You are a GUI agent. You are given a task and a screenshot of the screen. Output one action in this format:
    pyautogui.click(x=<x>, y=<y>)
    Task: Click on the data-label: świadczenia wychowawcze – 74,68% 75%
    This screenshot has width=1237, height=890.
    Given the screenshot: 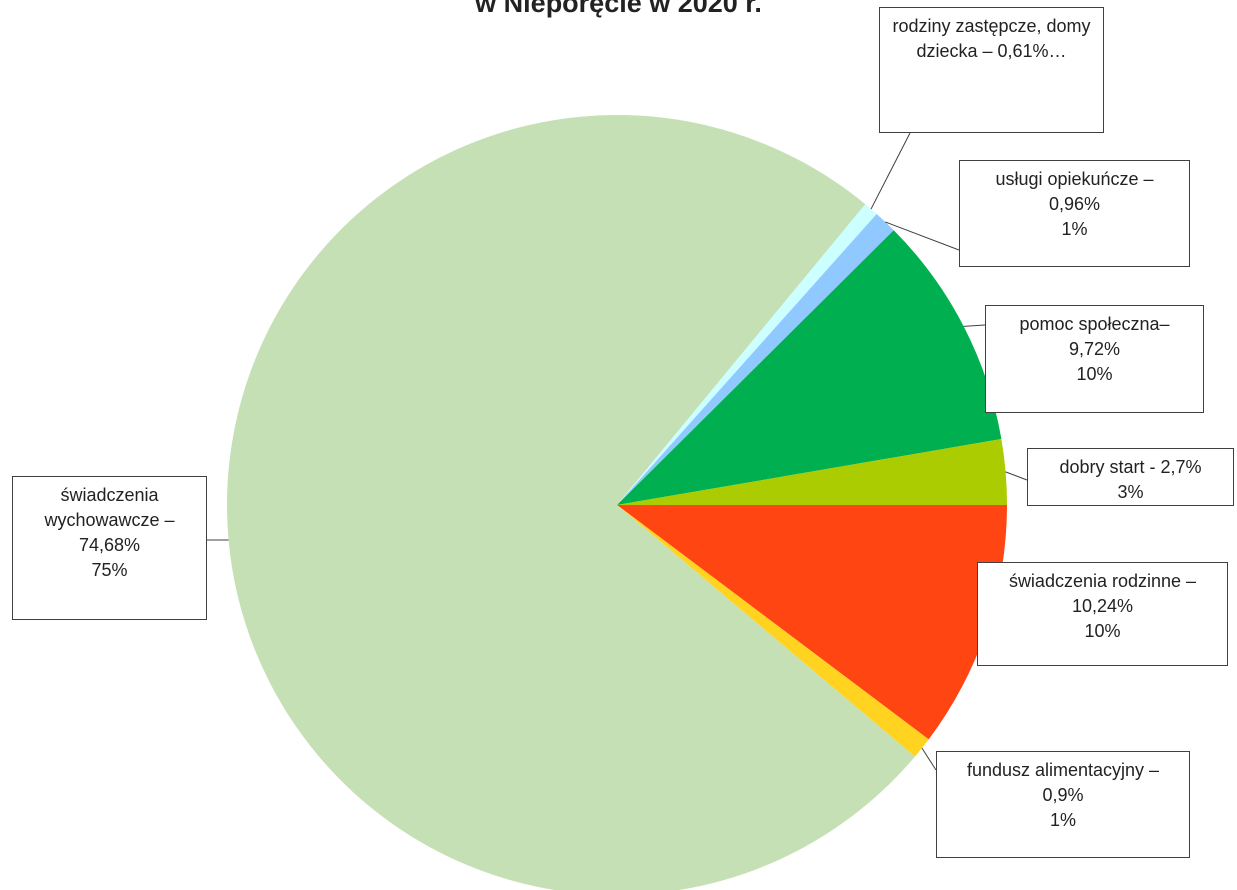 What is the action you would take?
    pyautogui.click(x=109, y=548)
    